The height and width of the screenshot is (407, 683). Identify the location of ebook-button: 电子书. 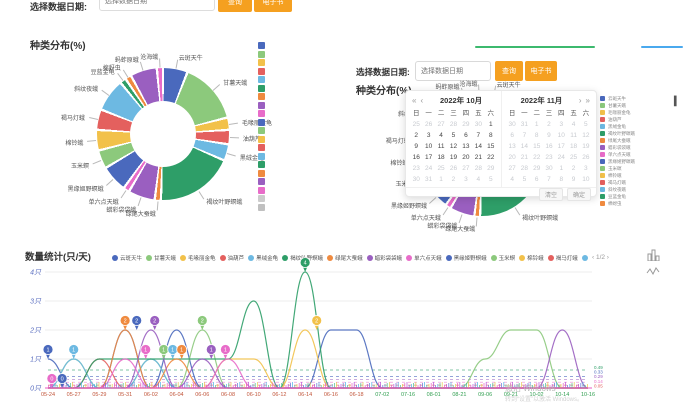
(541, 71).